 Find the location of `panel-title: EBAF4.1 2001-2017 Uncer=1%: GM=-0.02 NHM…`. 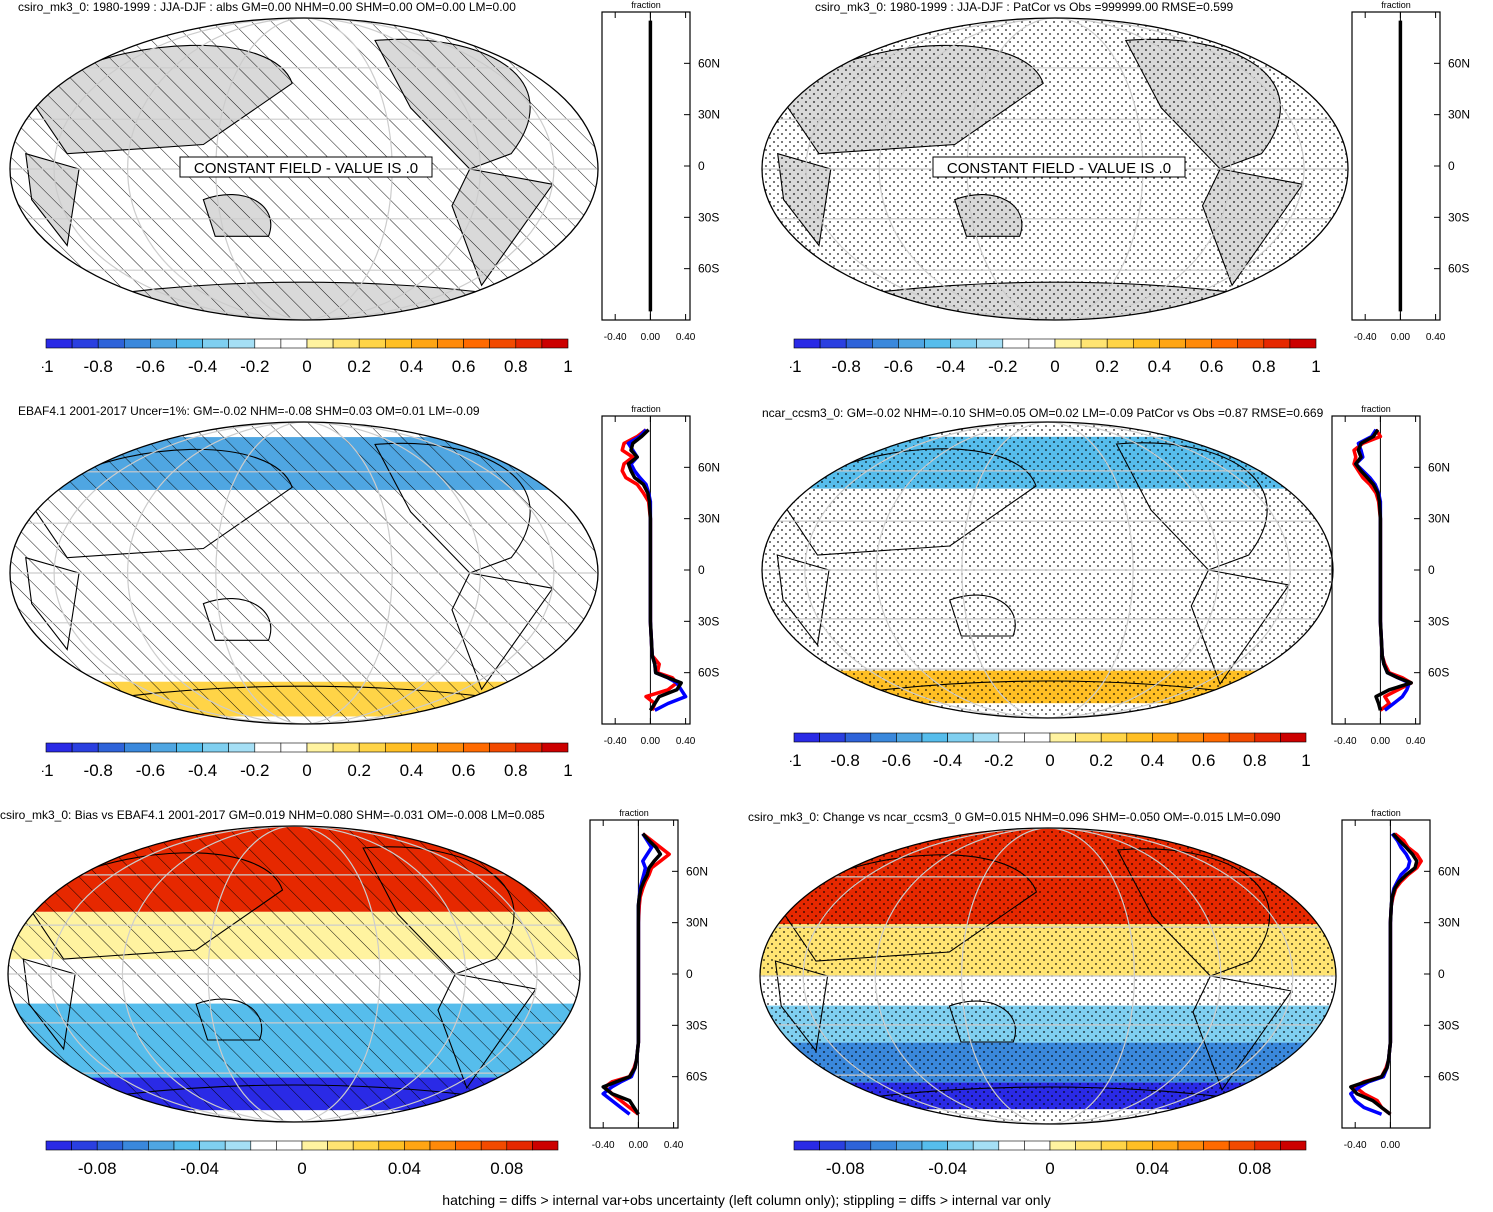

panel-title: EBAF4.1 2001-2017 Uncer=1%: GM=-0.02 NHM… is located at coordinates (249, 411).